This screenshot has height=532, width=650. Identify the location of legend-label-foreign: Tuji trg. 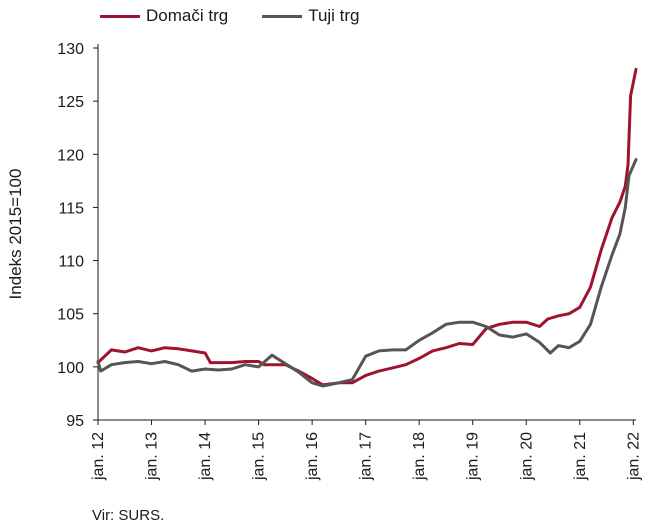
(334, 15).